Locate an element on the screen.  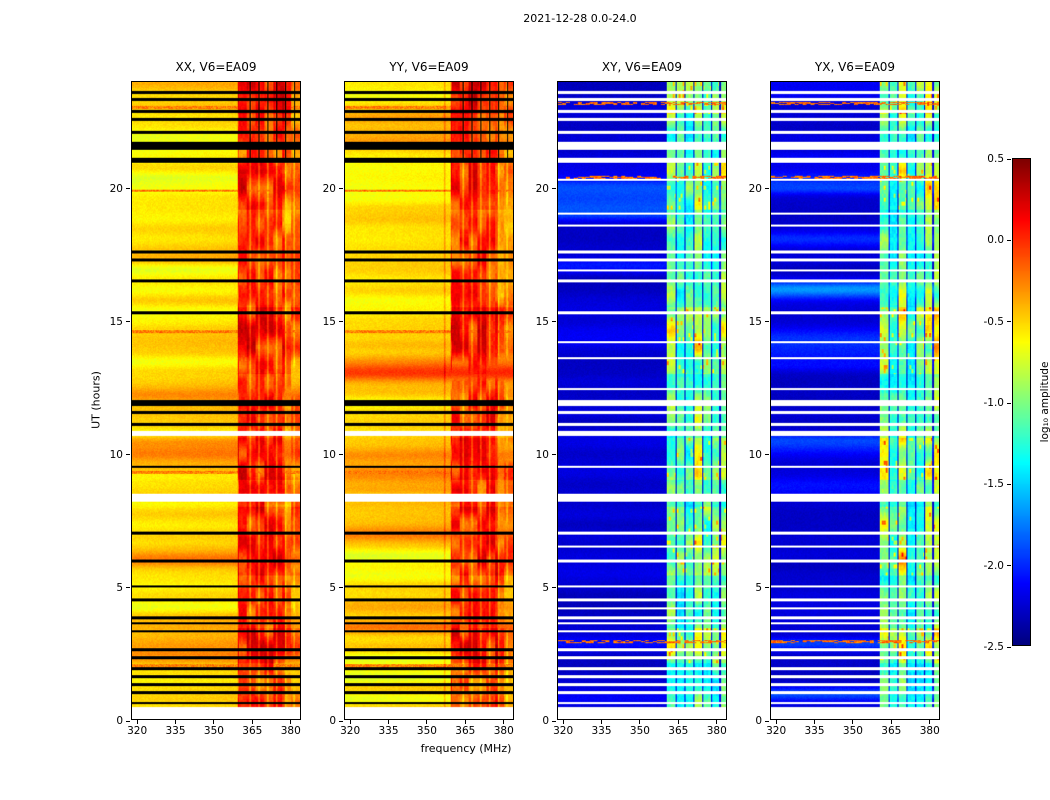
colorbar-tick-label: 0.5 is located at coordinates (995, 159).